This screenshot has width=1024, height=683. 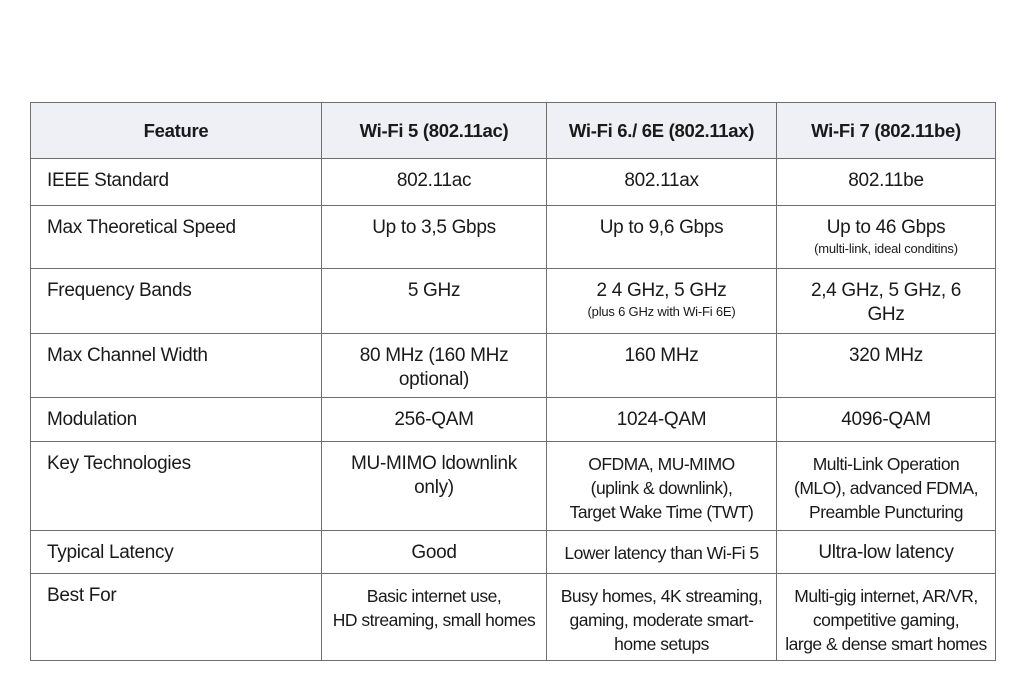 I want to click on wifi7-cell: 4096-QAM, so click(x=886, y=419).